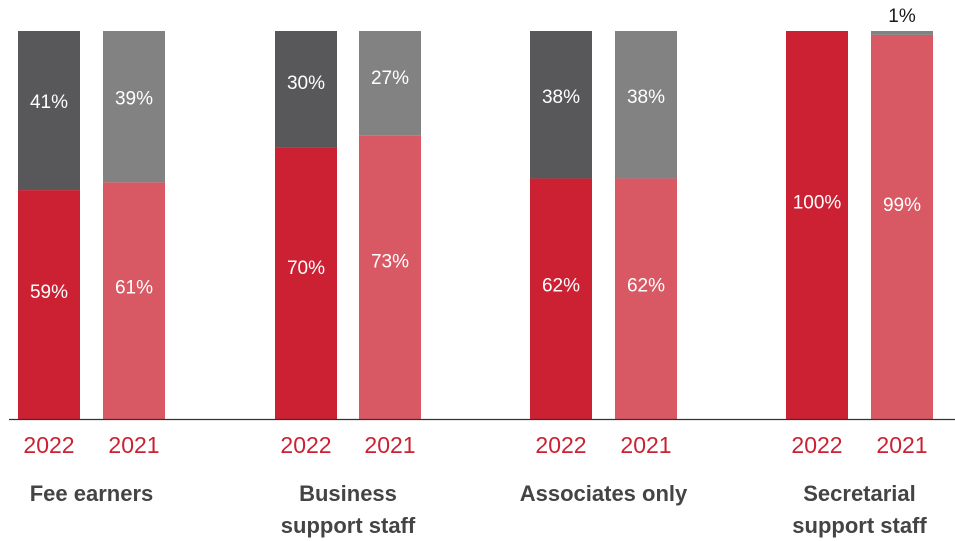 The width and height of the screenshot is (955, 541). I want to click on bar-2-0-top-segment, so click(561, 105).